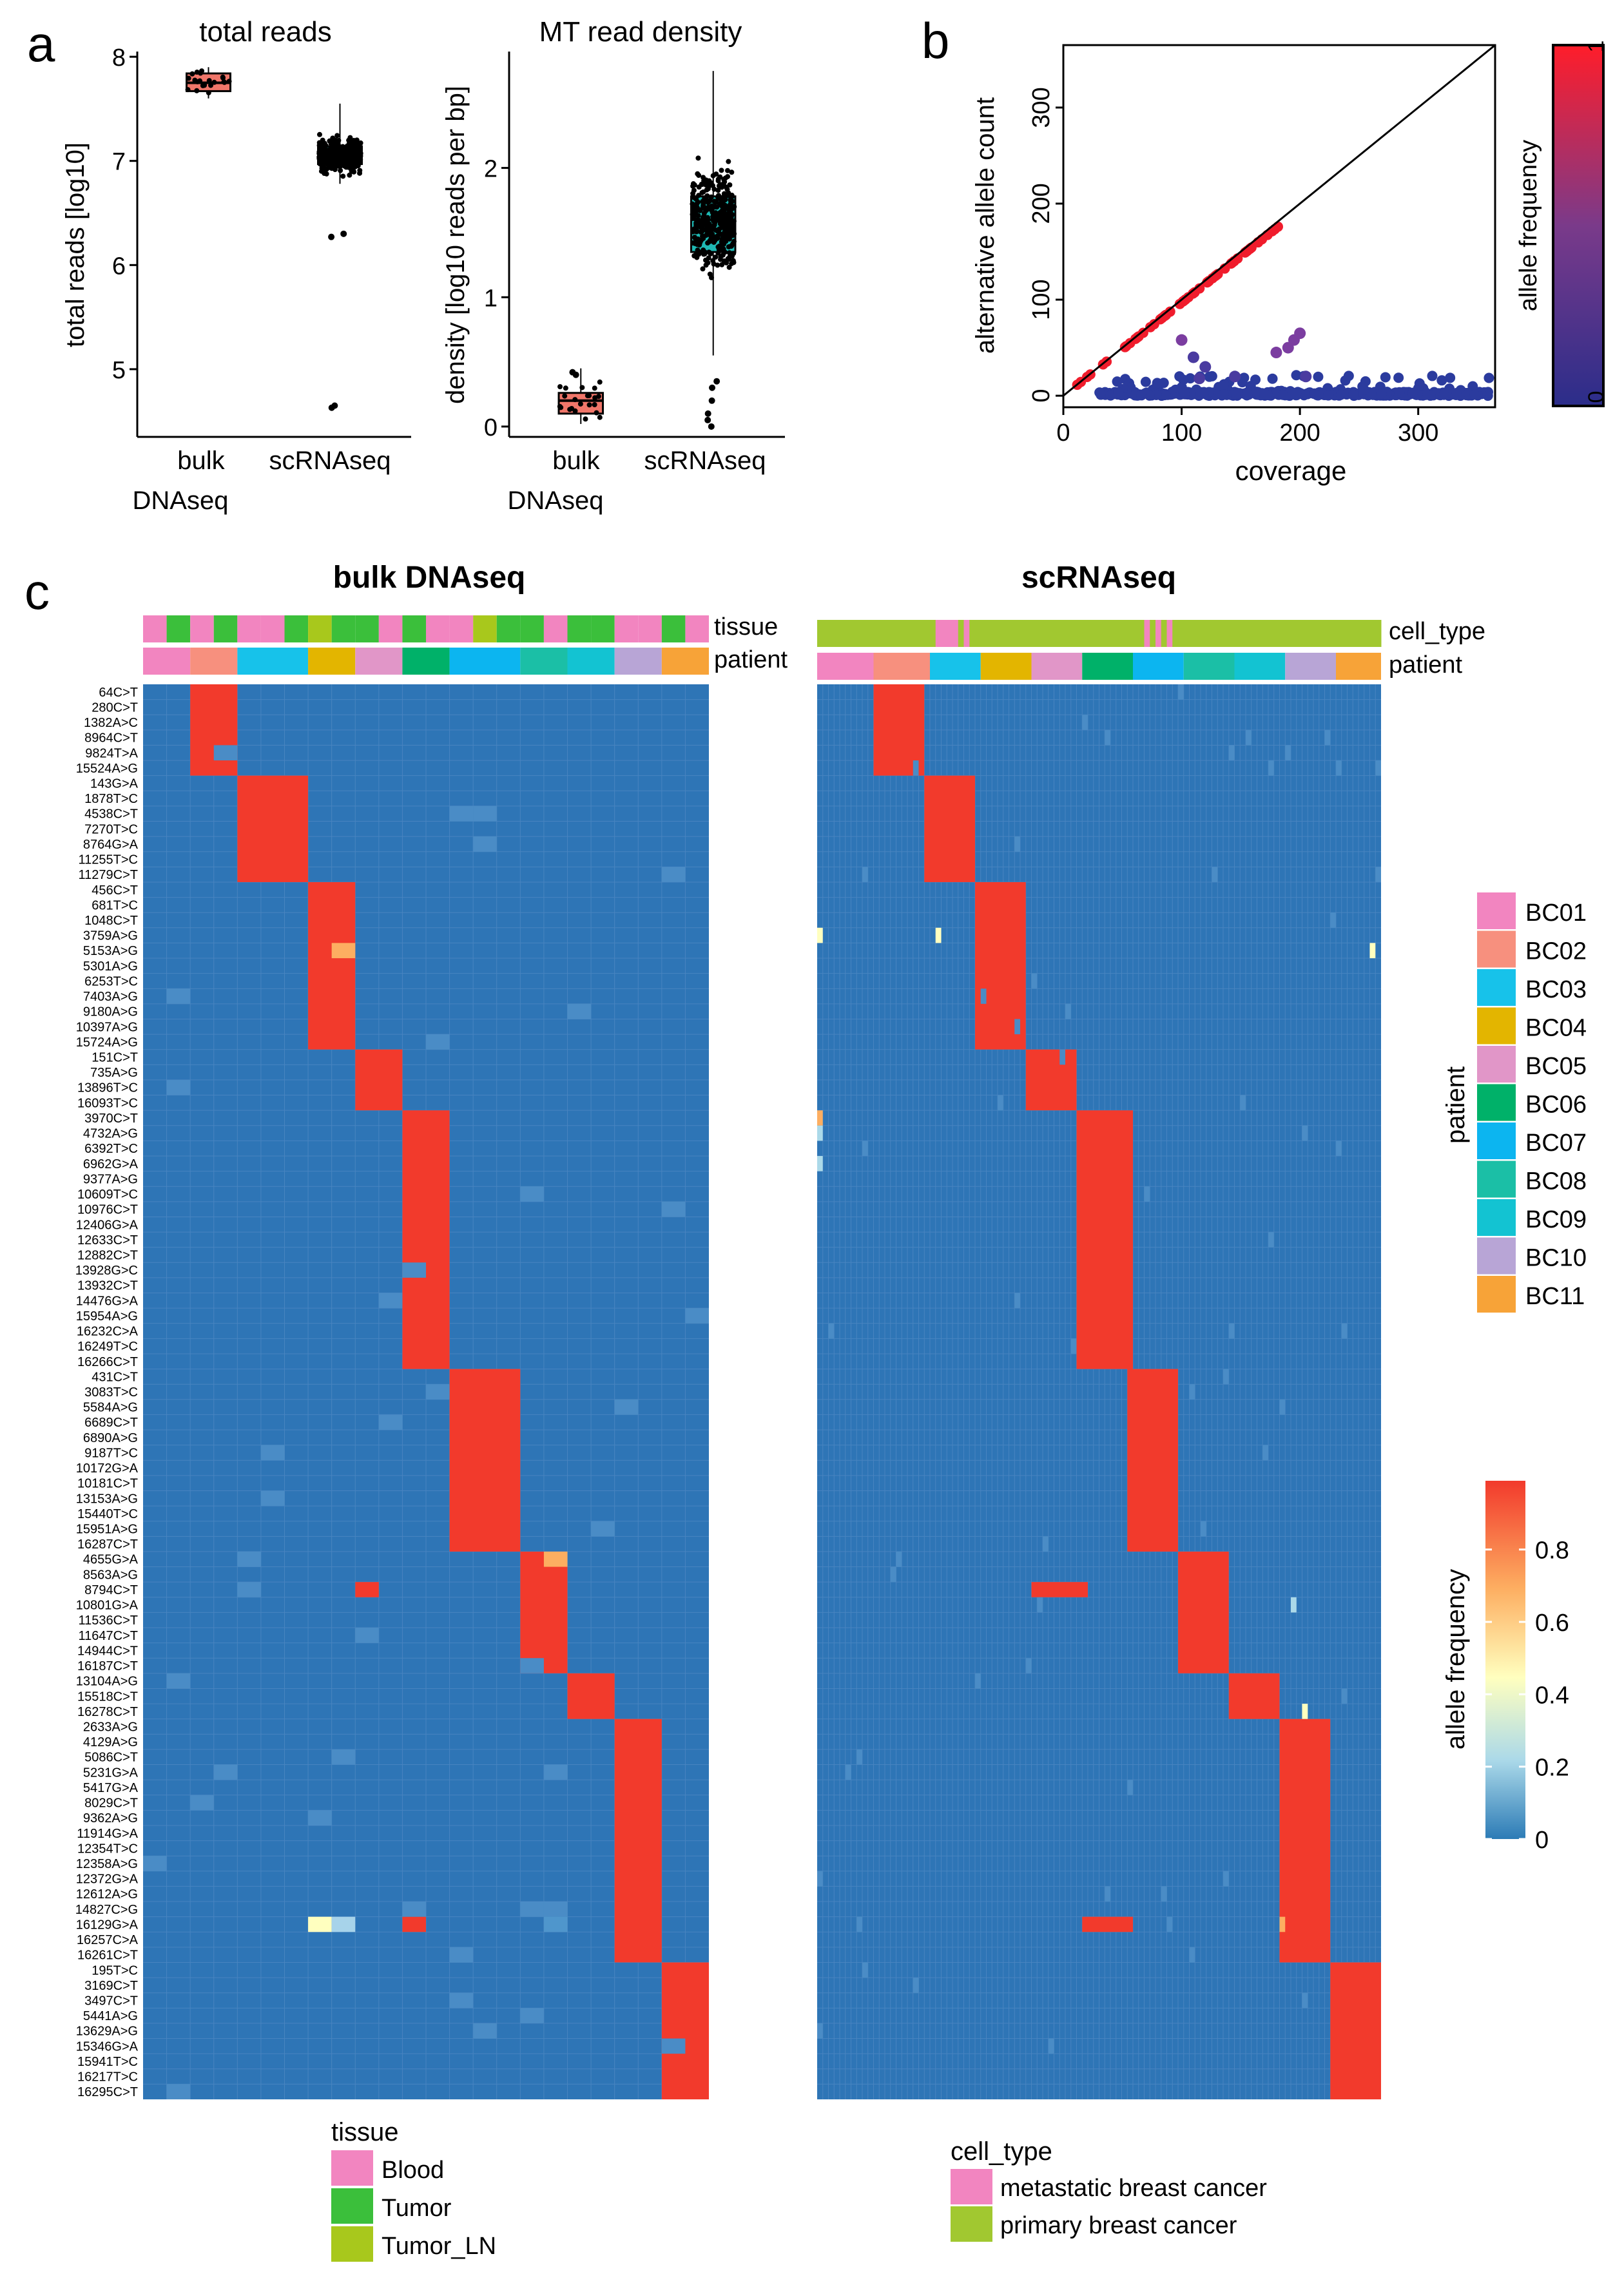  What do you see at coordinates (114, 1073) in the screenshot?
I see `row-label: 735A>G` at bounding box center [114, 1073].